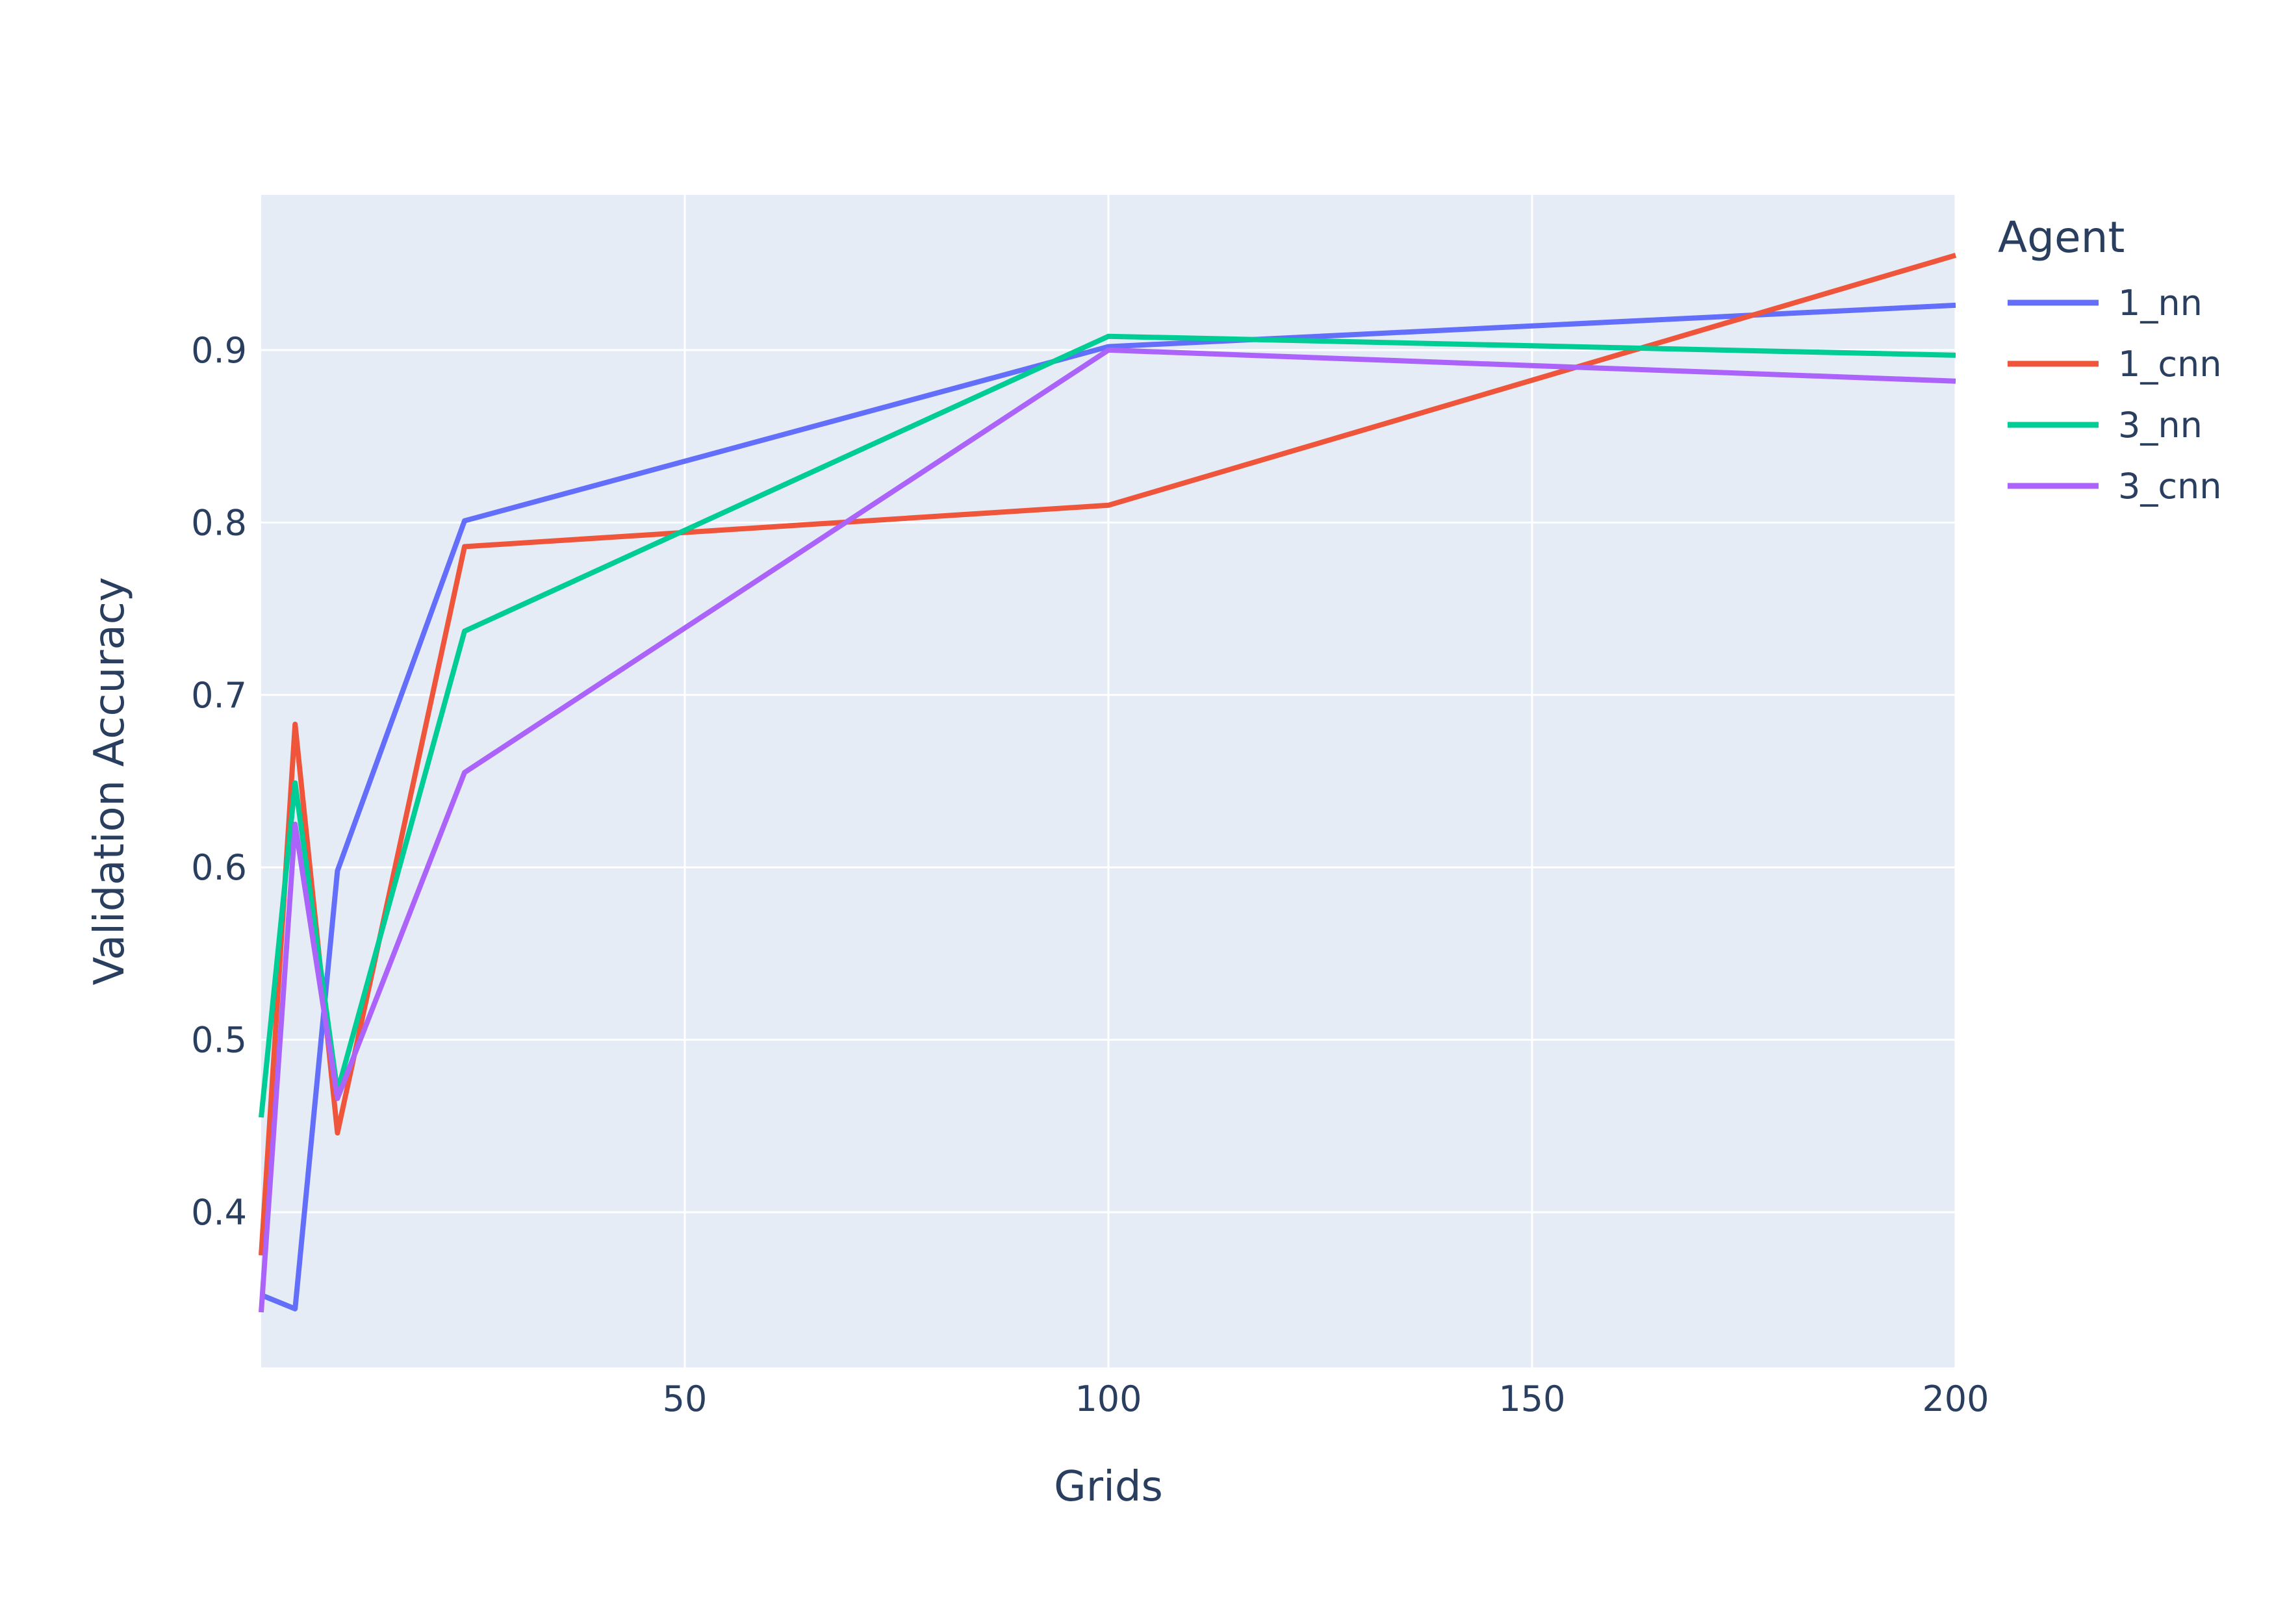  What do you see at coordinates (2115, 364) in the screenshot?
I see `legend-item-1-cnn: 1_cnn` at bounding box center [2115, 364].